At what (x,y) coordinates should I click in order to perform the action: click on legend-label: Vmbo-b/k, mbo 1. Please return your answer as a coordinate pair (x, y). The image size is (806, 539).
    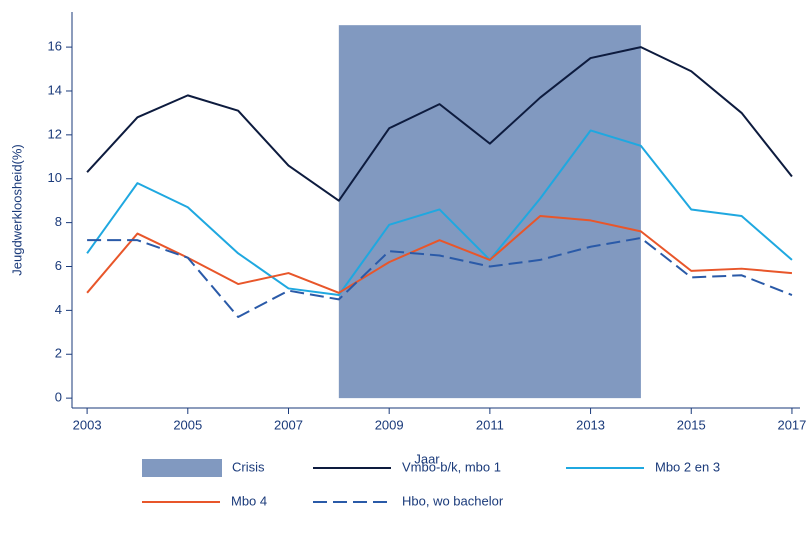
    Looking at the image, I should click on (451, 466).